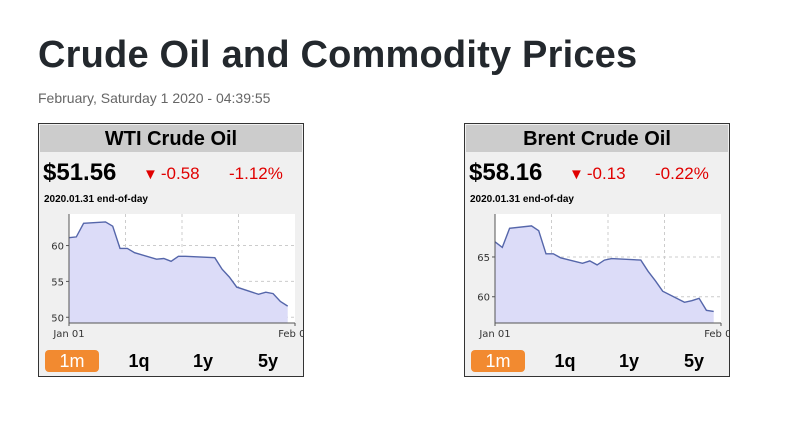 The image size is (794, 433). Describe the element at coordinates (80, 172) in the screenshot. I see `price: $51.56` at that location.